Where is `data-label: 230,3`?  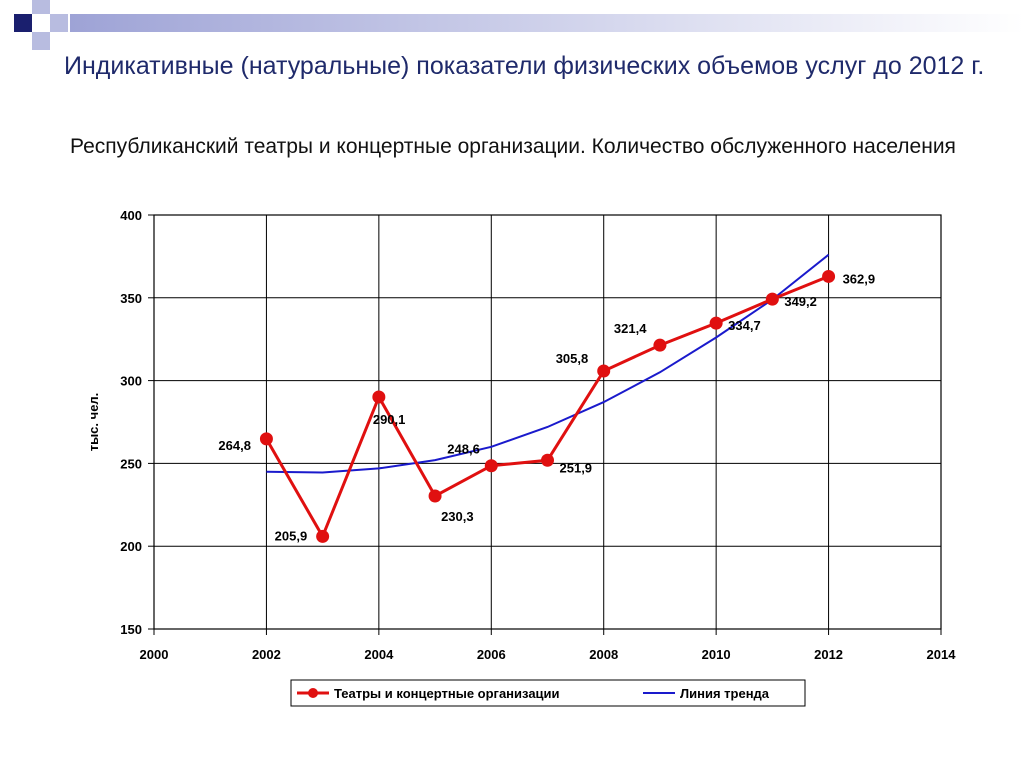
data-label: 230,3 is located at coordinates (457, 516).